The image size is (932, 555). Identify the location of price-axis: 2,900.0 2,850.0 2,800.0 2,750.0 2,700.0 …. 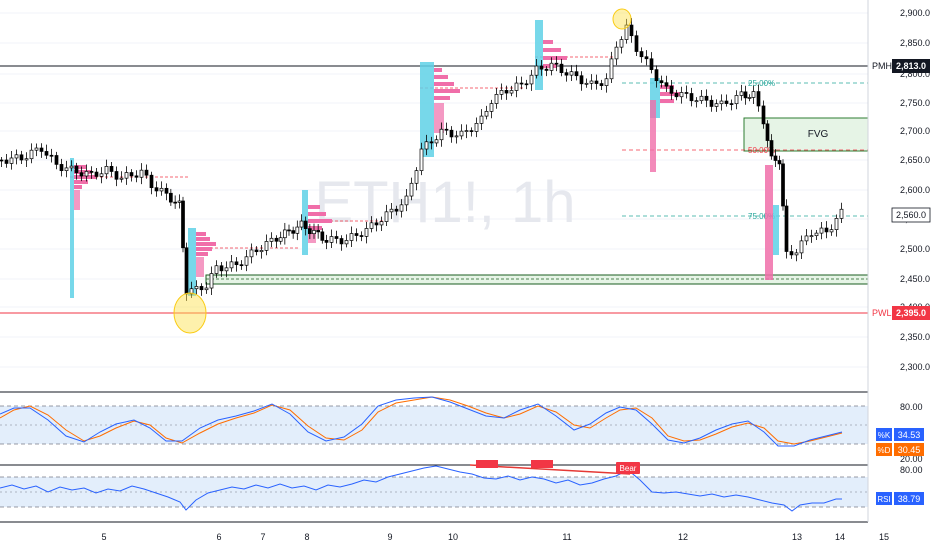
(899, 261).